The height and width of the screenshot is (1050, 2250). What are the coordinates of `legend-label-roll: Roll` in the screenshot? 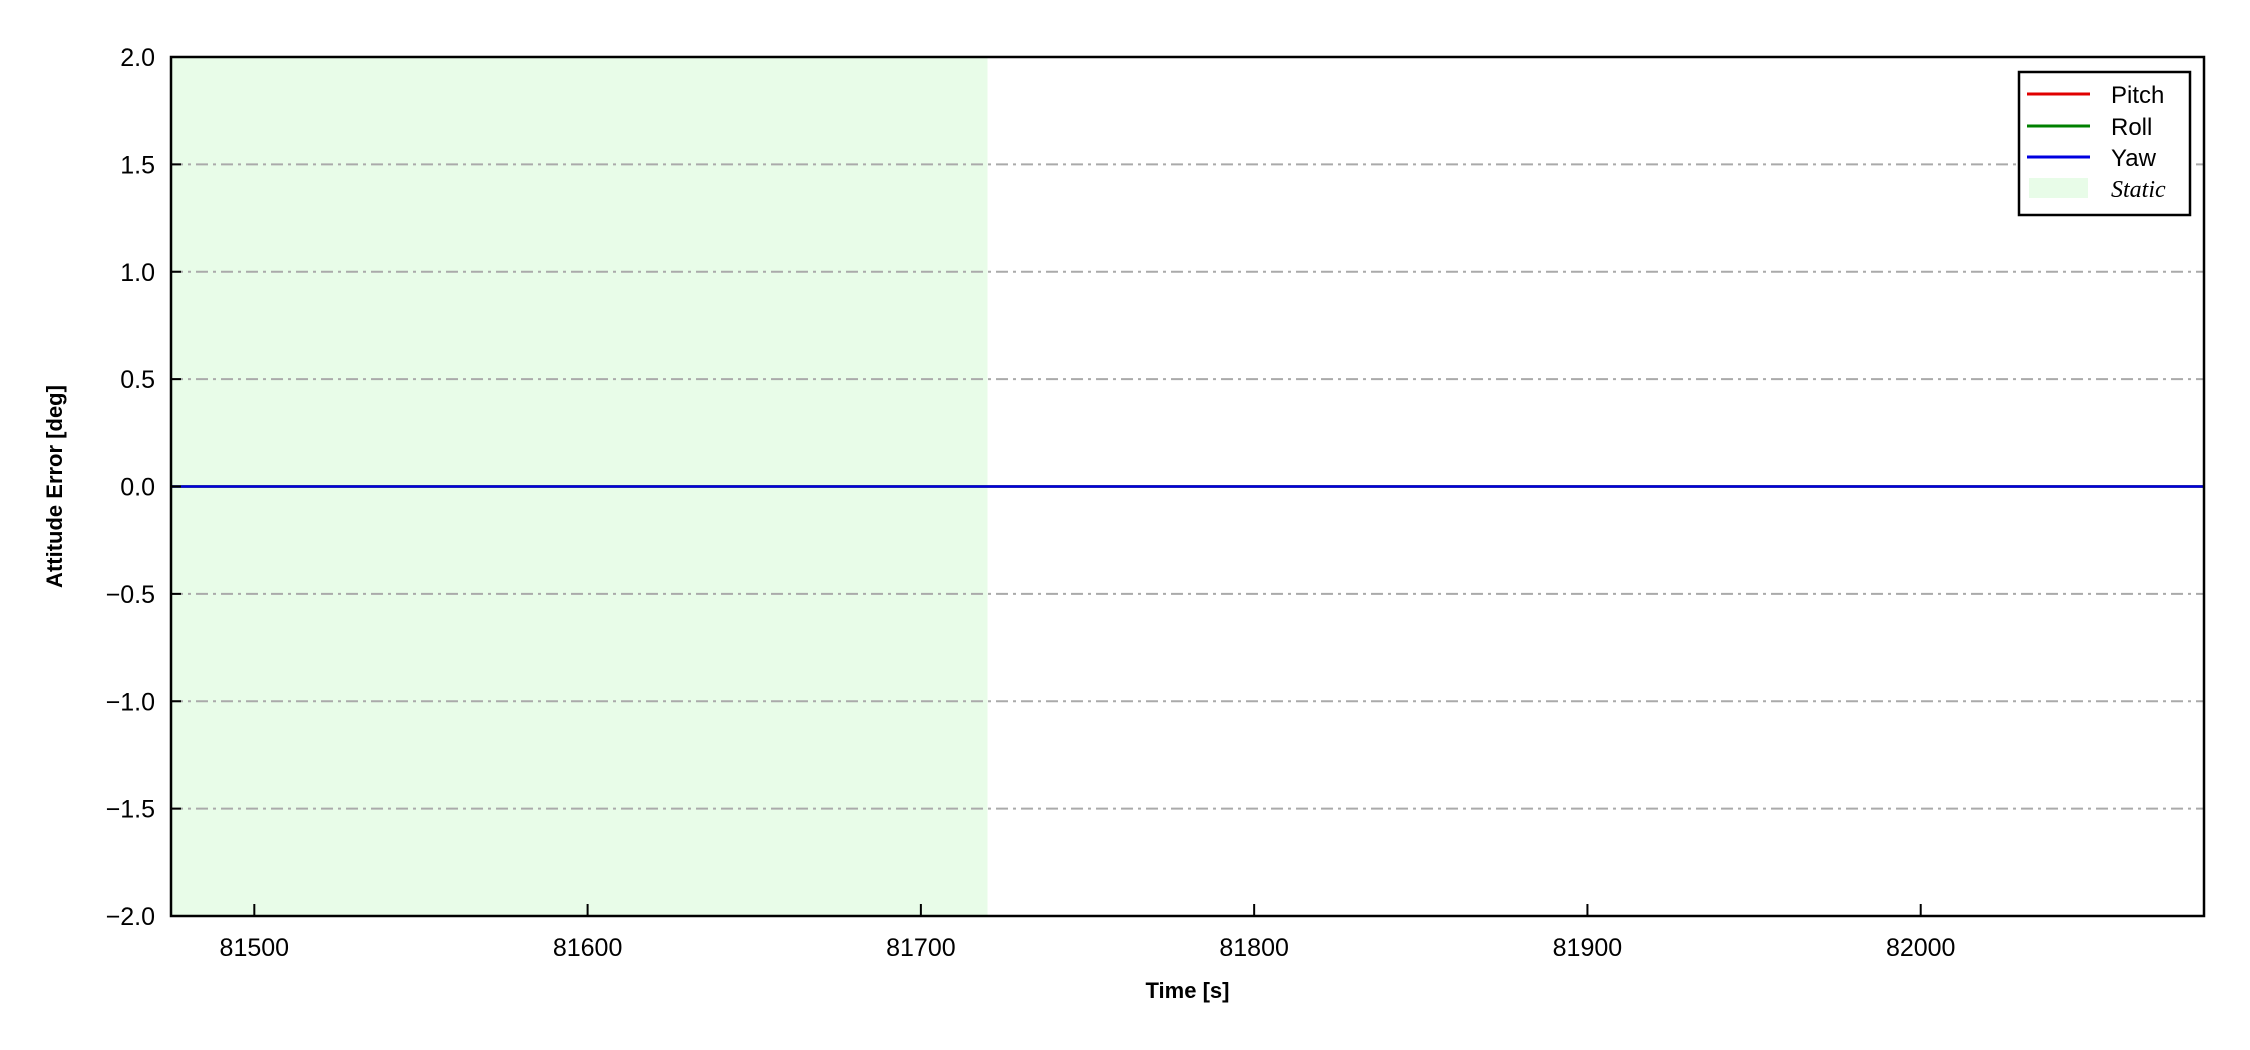 It's located at (2131, 127).